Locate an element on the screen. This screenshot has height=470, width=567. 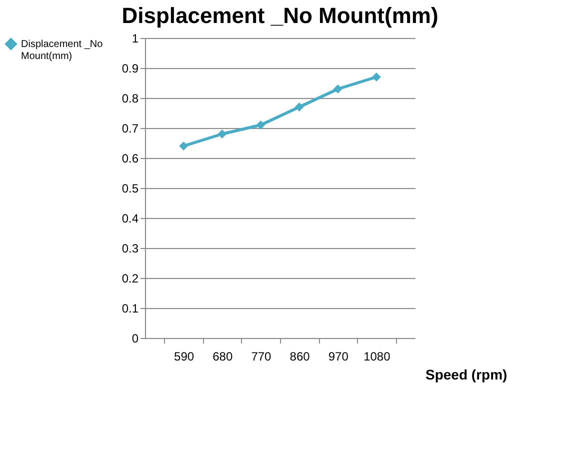
y-tick-label: 0.7 is located at coordinates (130, 129).